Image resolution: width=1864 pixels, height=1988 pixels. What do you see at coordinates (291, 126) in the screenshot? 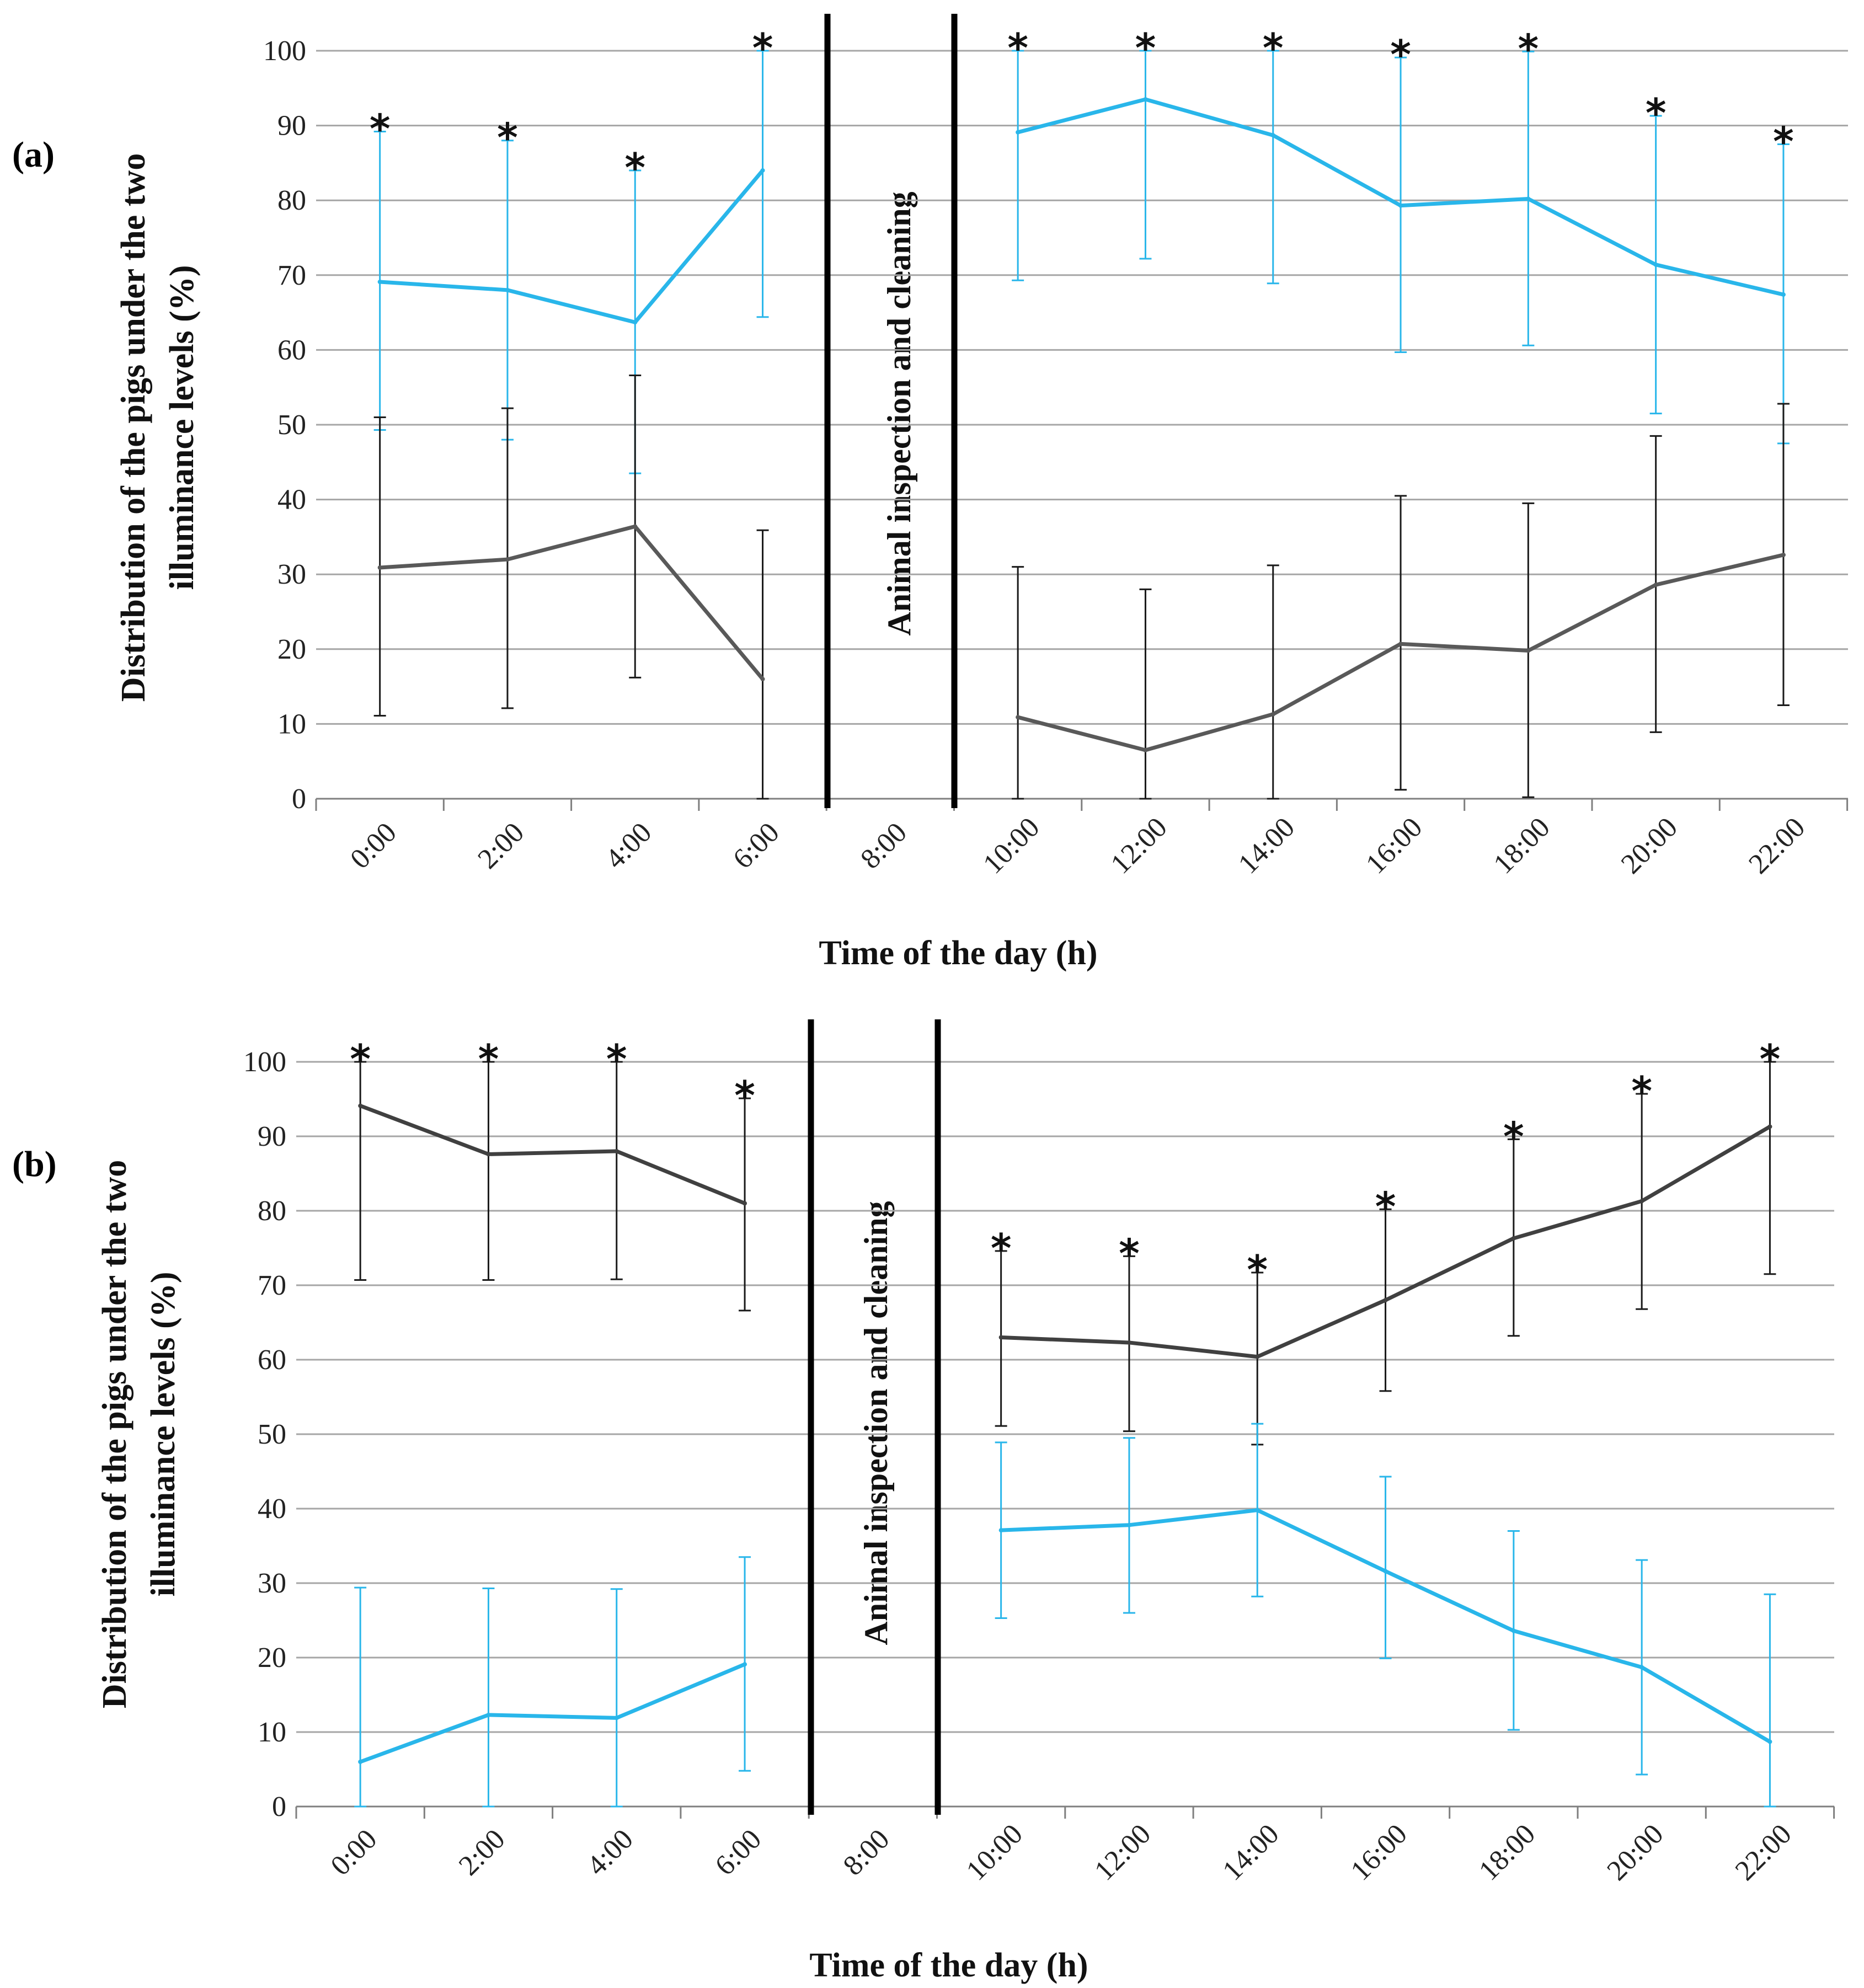
I see `y-tick-label: 90` at bounding box center [291, 126].